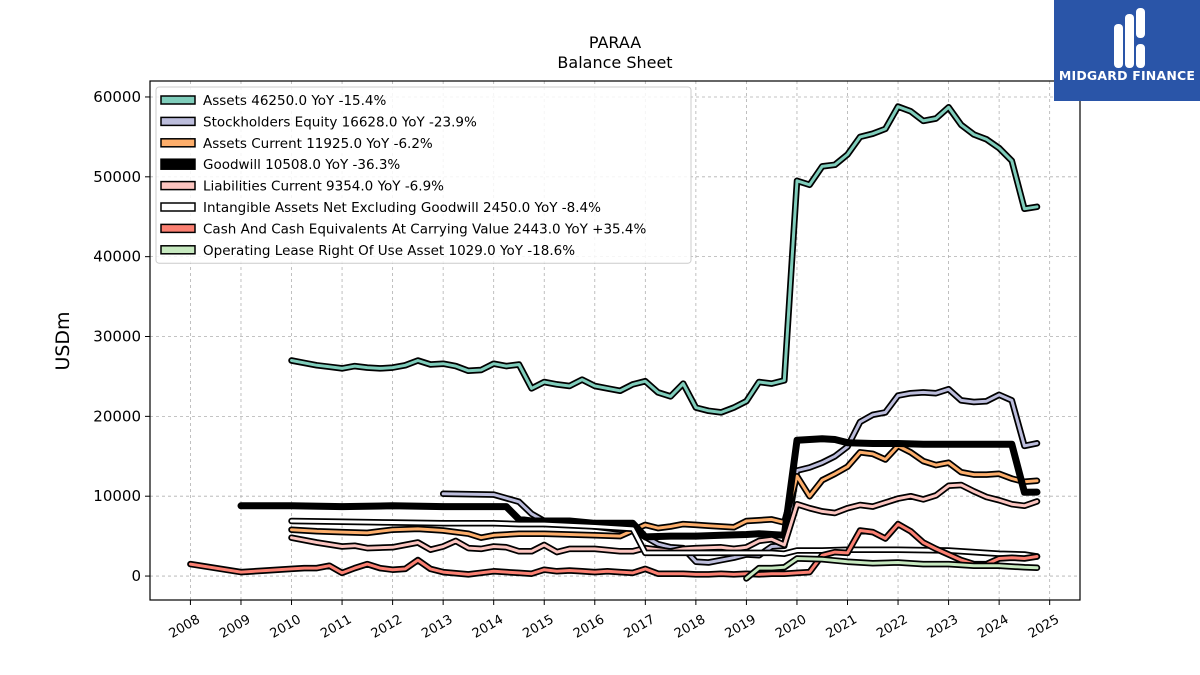 The width and height of the screenshot is (1200, 675). Describe the element at coordinates (639, 627) in the screenshot. I see `x-tick-label: 2017` at that location.